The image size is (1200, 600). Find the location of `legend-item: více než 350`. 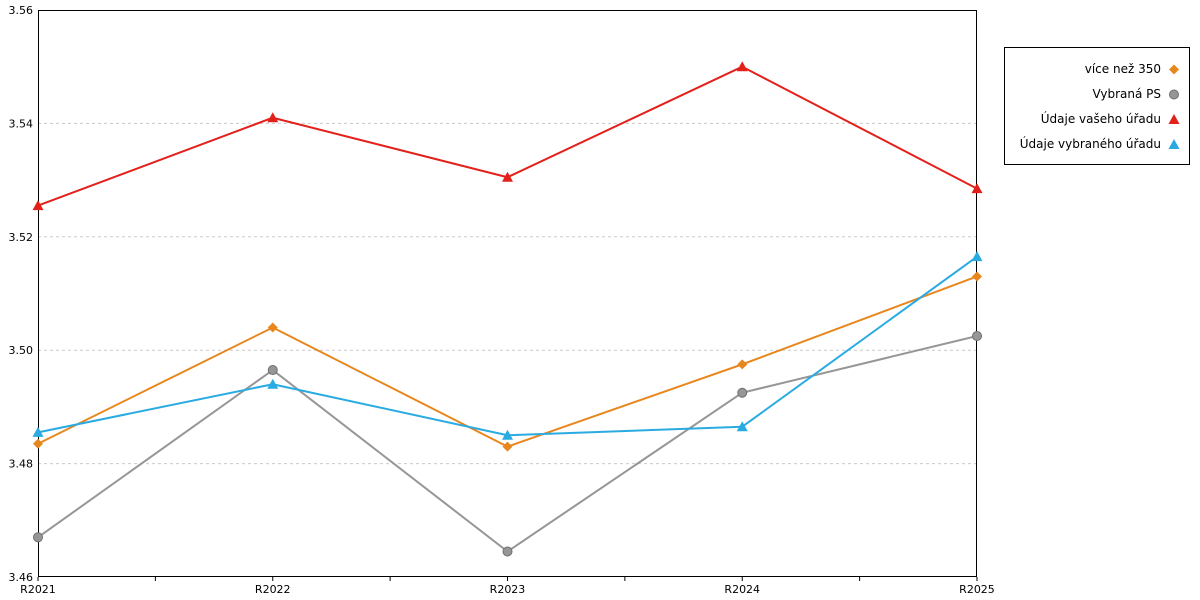

legend-item: více než 350 is located at coordinates (1097, 68).